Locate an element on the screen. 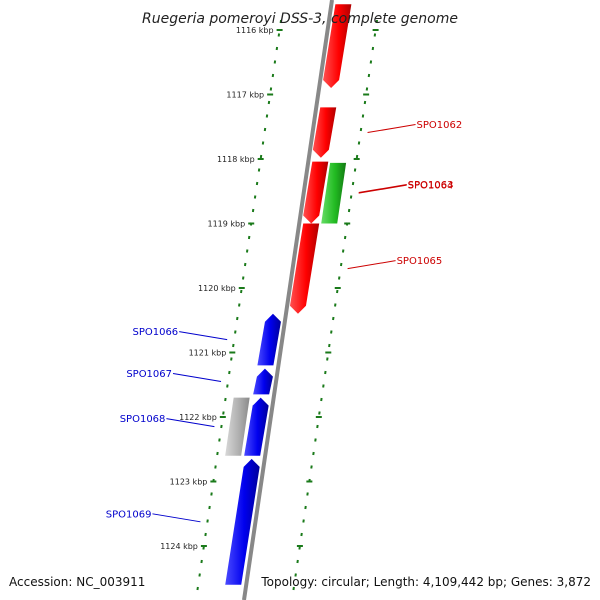 Image resolution: width=600 pixels, height=600 pixels. gene-label: SPO1064 is located at coordinates (431, 186).